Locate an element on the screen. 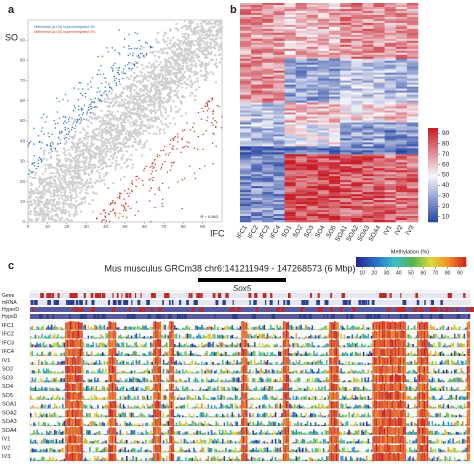 The image size is (474, 464). y-tick-label: 50 is located at coordinates (23, 120).